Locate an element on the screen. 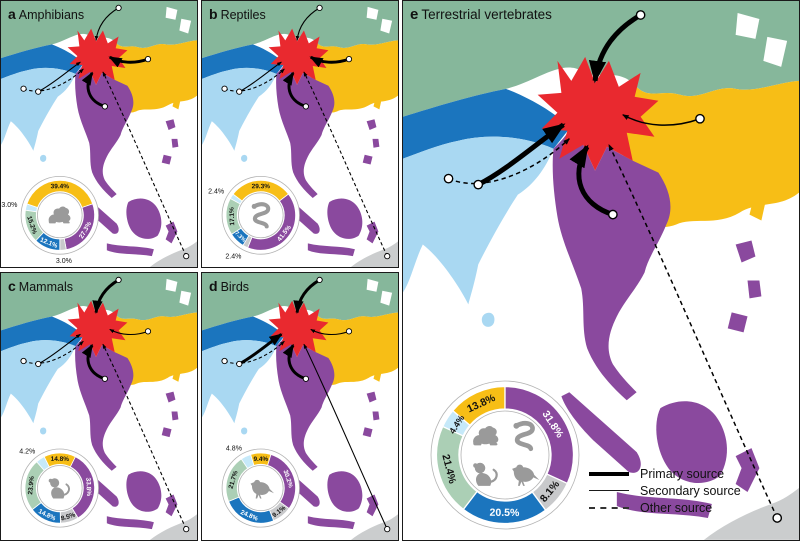 This screenshot has width=800, height=541. legend-row-other: Other source is located at coordinates (665, 507).